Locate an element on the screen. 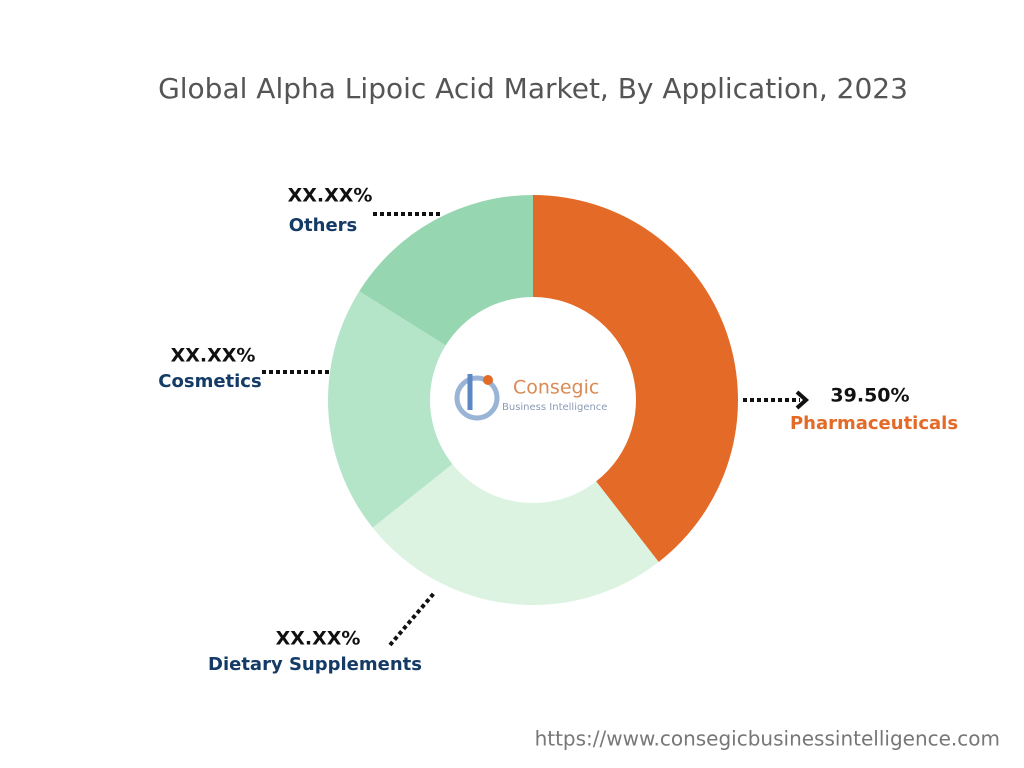 The image size is (1024, 768). leader-line is located at coordinates (412, 618).